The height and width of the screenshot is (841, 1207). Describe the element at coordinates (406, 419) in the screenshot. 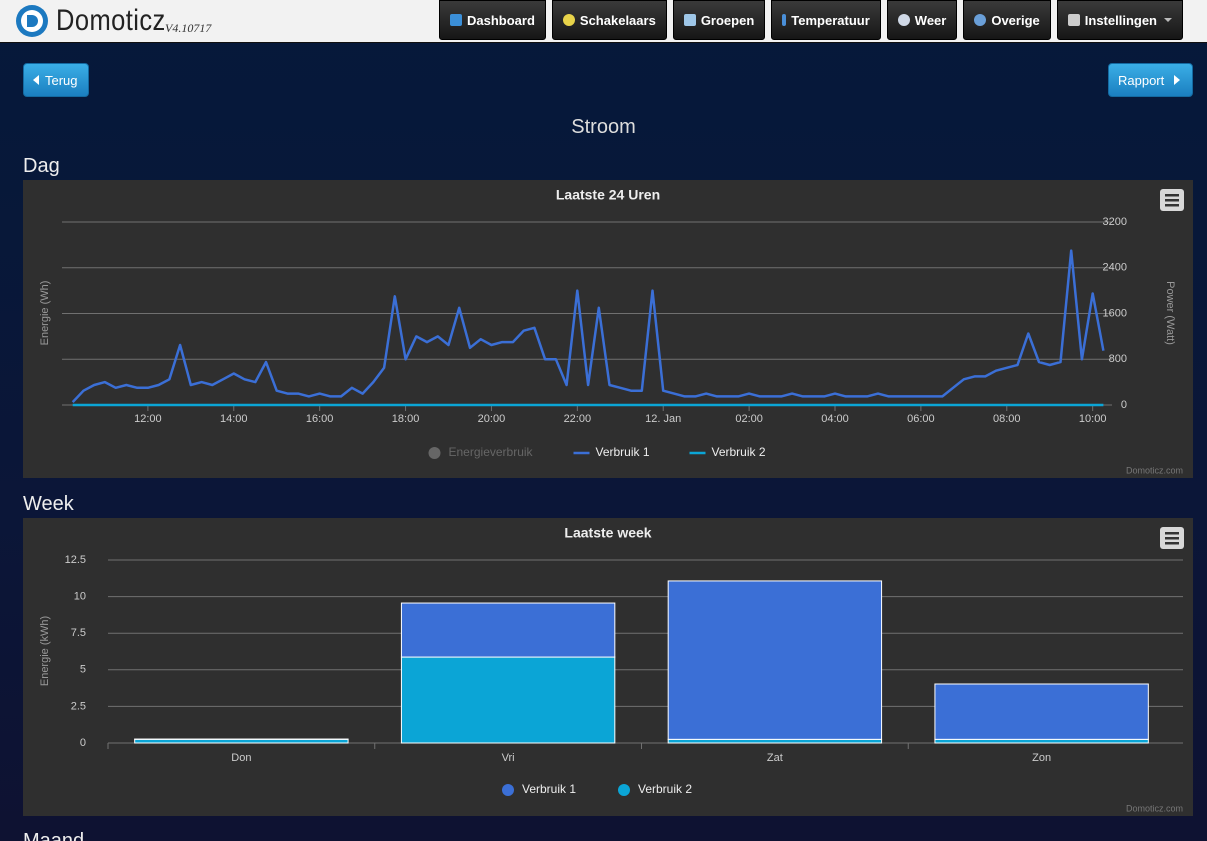

I see `x-tick-label: 18:00` at that location.